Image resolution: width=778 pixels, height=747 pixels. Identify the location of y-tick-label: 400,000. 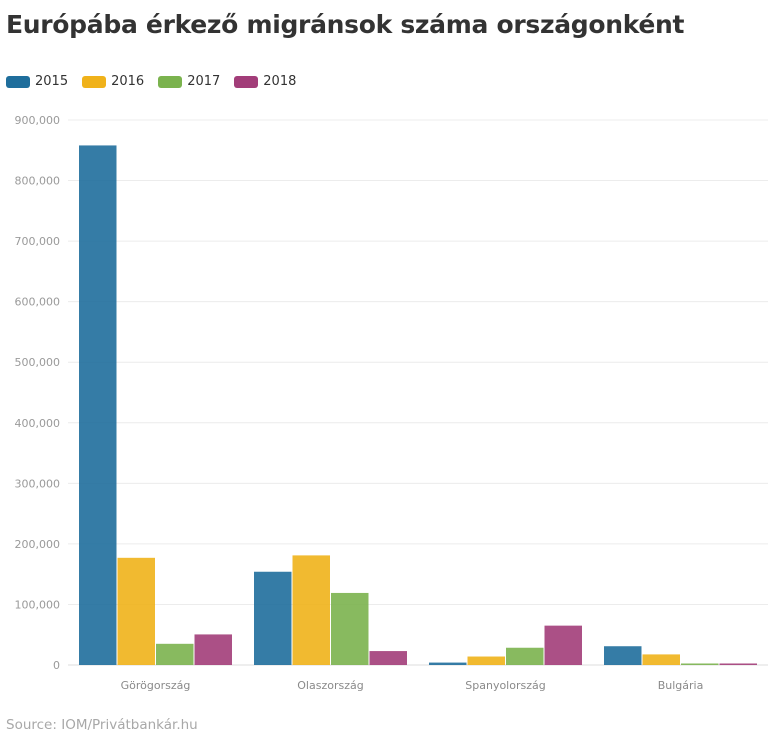
(38, 423).